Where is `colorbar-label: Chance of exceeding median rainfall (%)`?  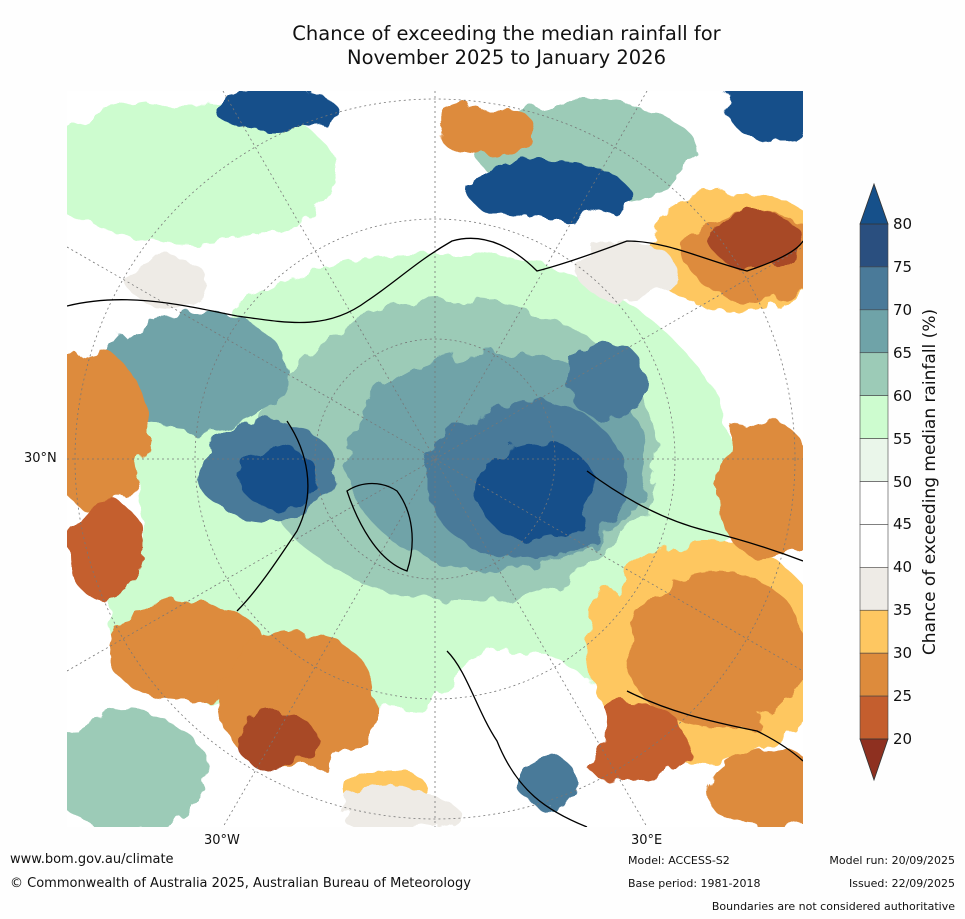 colorbar-label: Chance of exceeding median rainfall (%) is located at coordinates (930, 482).